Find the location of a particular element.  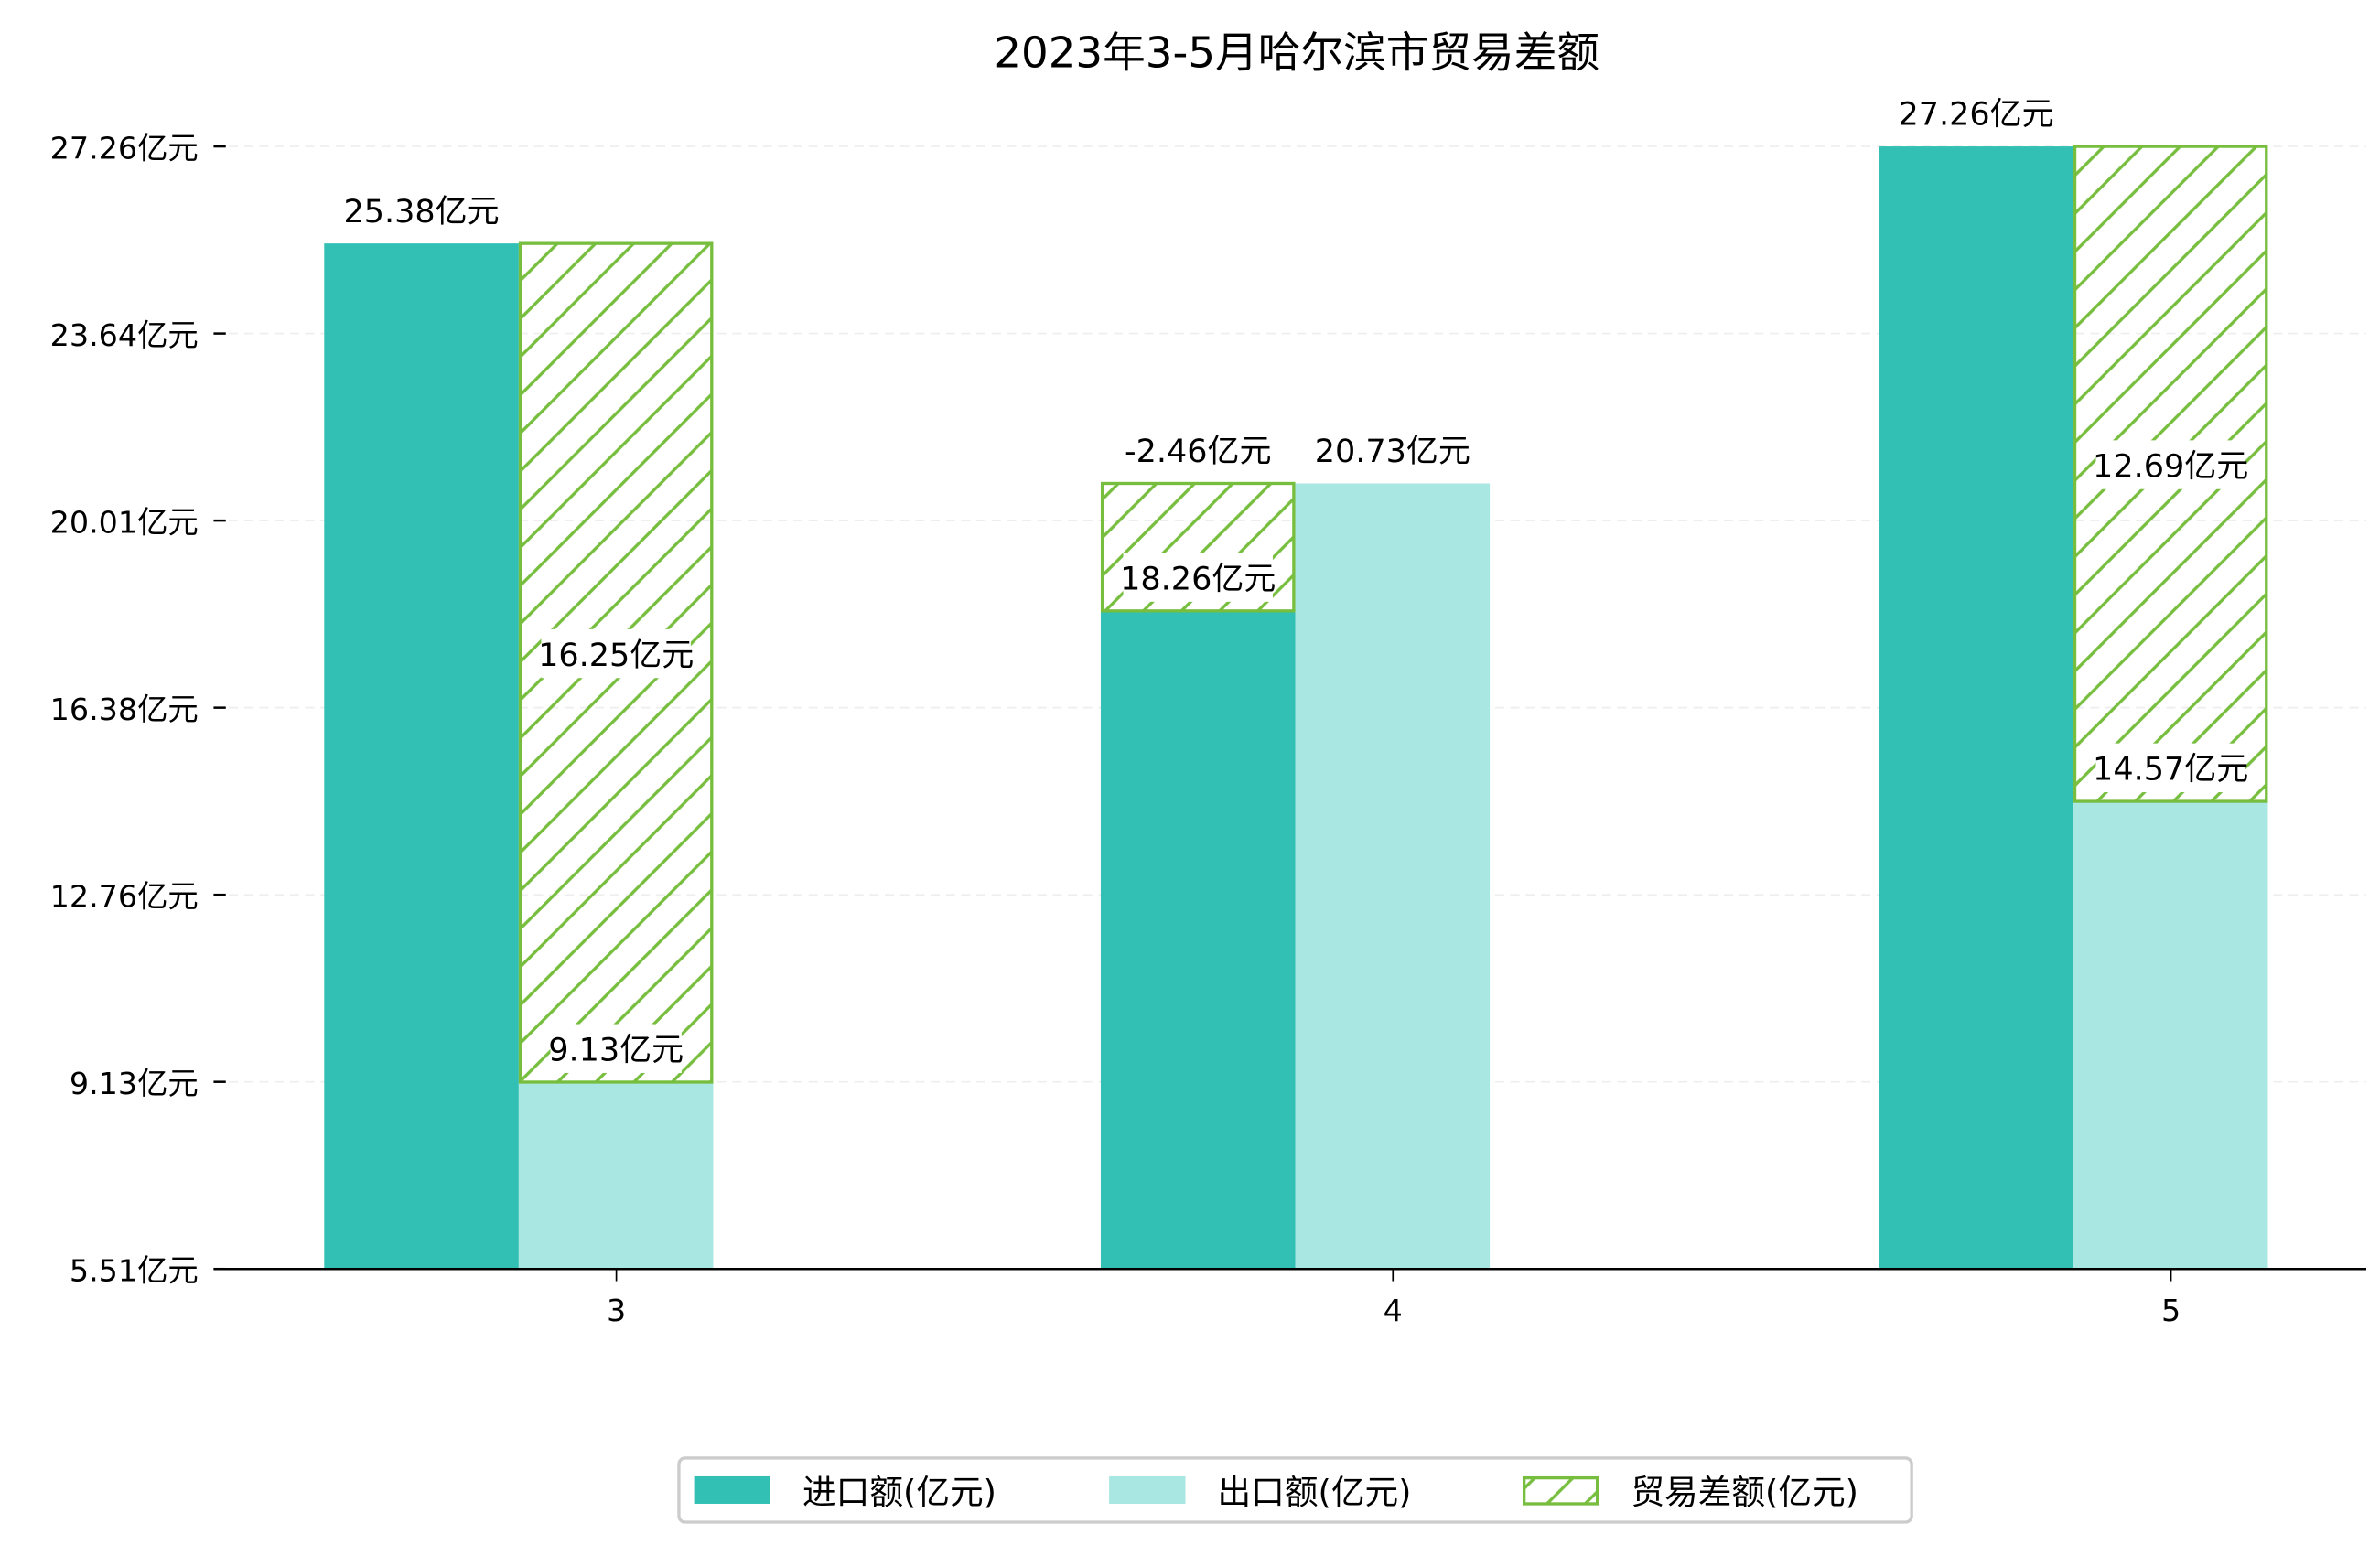

y-tick-label: 5.51亿元 is located at coordinates (134, 1271).